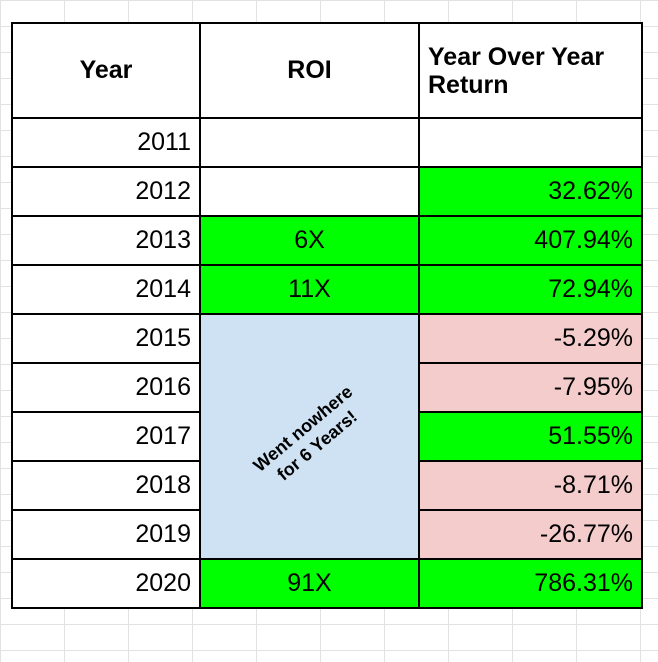  I want to click on cell-year: 2011, so click(106, 142).